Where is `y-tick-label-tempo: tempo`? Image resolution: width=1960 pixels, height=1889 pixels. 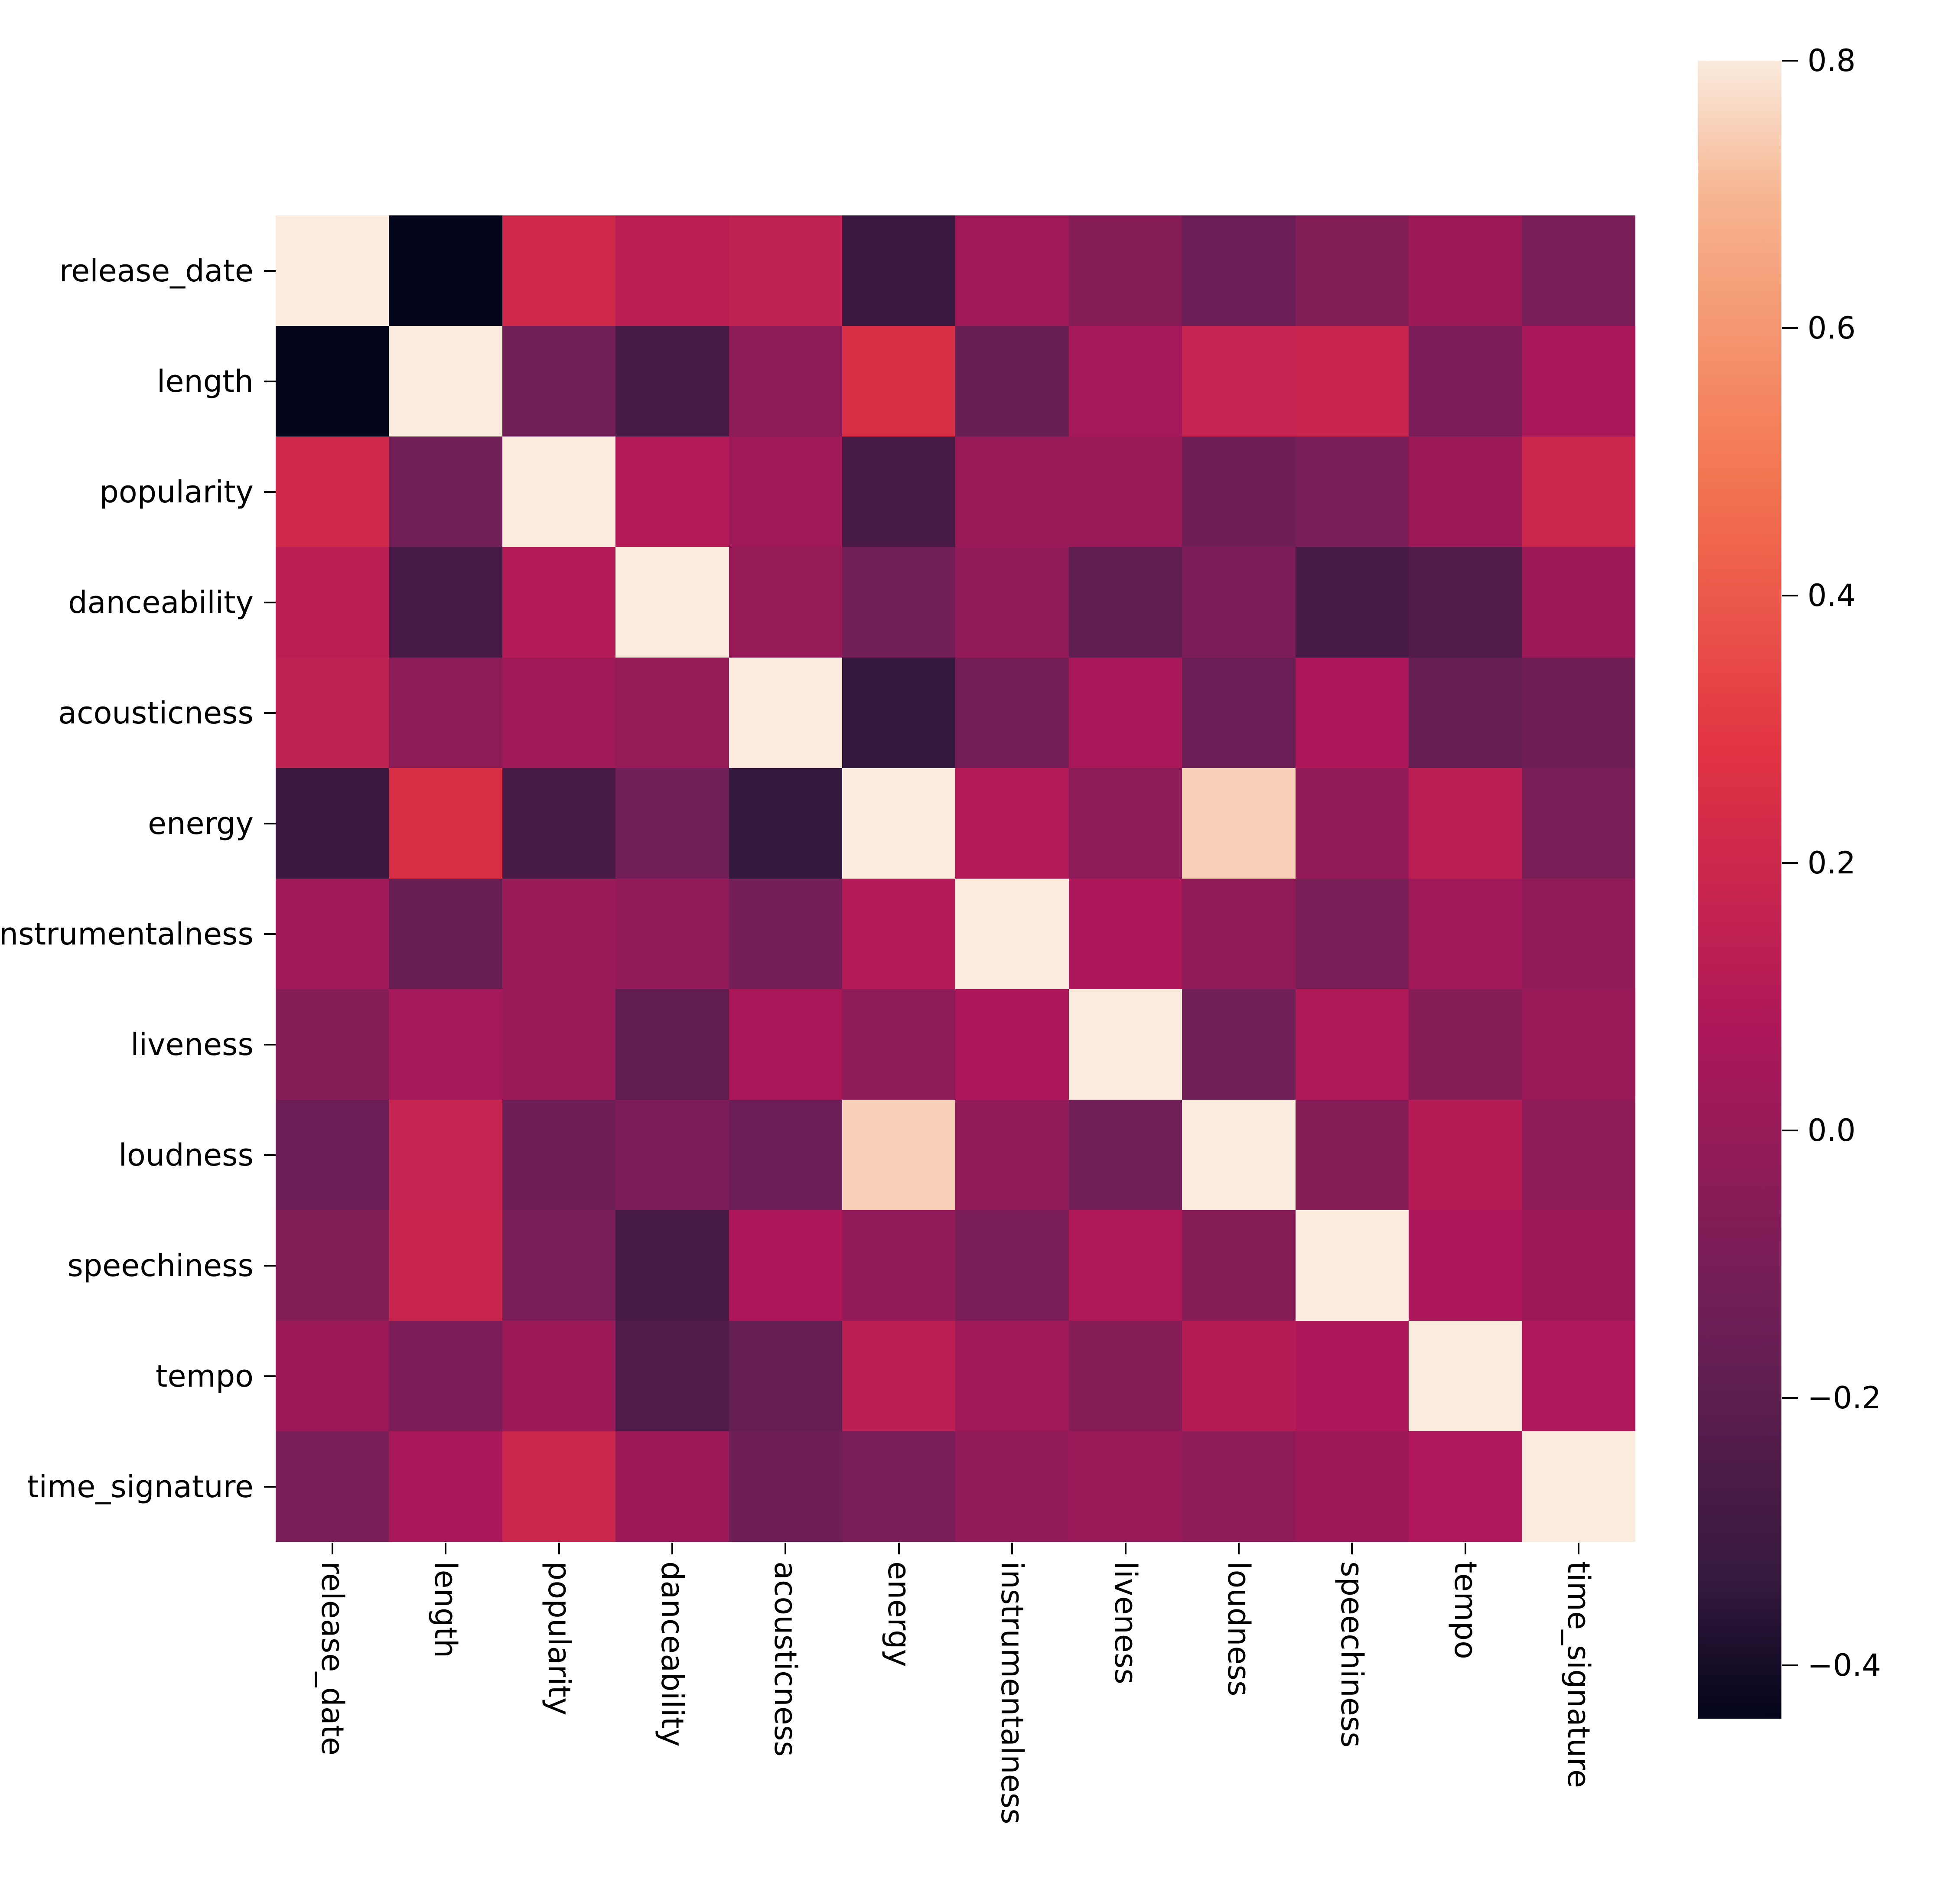 y-tick-label-tempo: tempo is located at coordinates (205, 1376).